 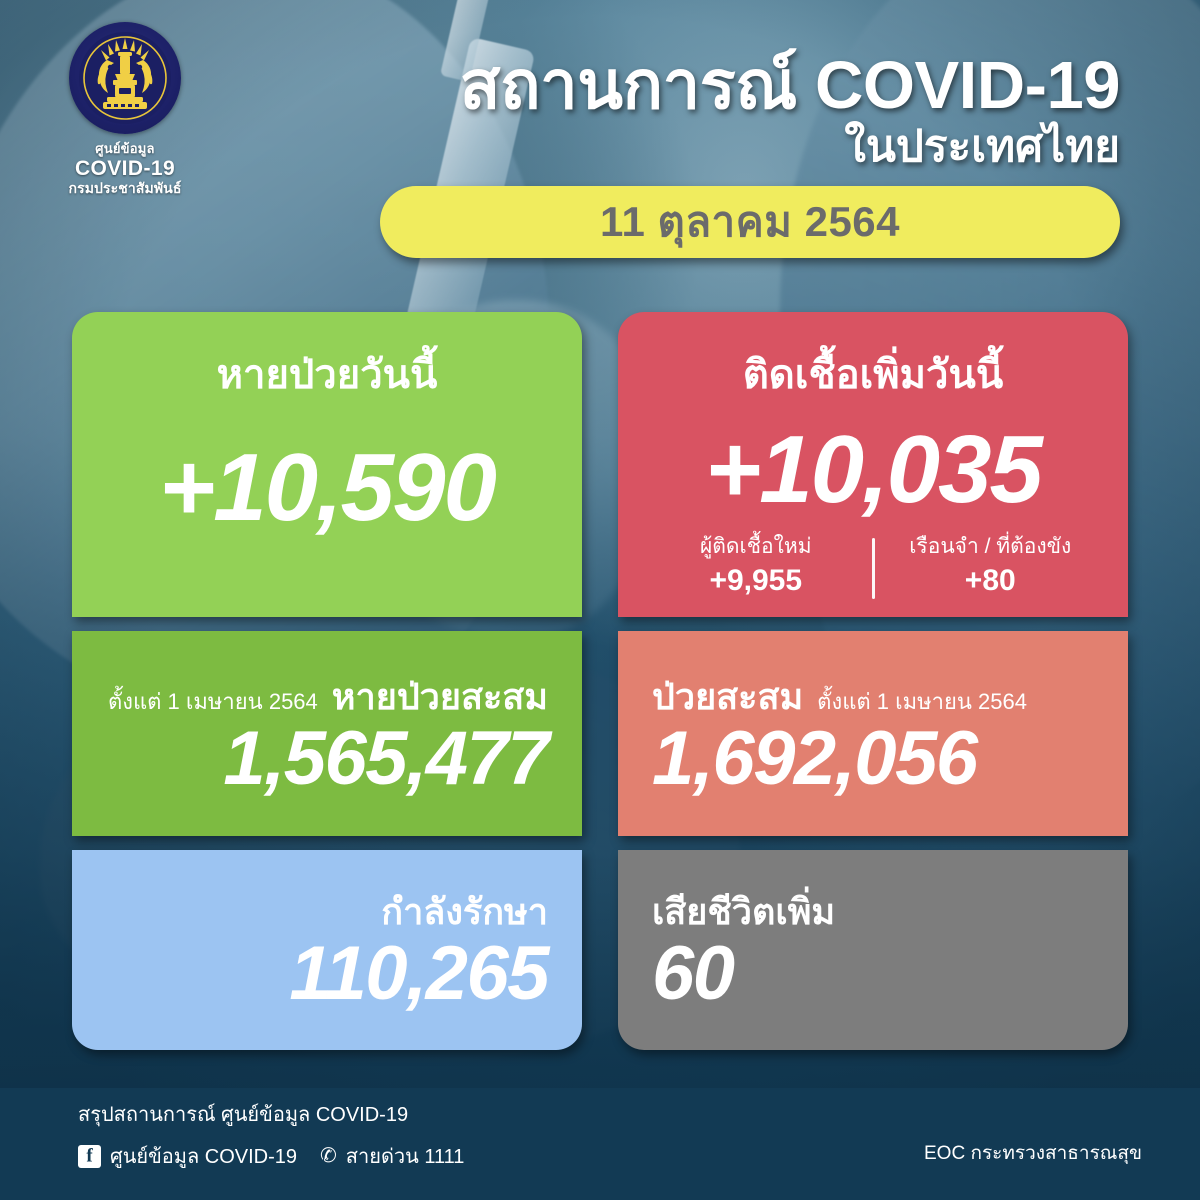 What do you see at coordinates (990, 547) in the screenshot?
I see `breakdown-label-prison: เรือนจำ / ที่ต้องขัง` at bounding box center [990, 547].